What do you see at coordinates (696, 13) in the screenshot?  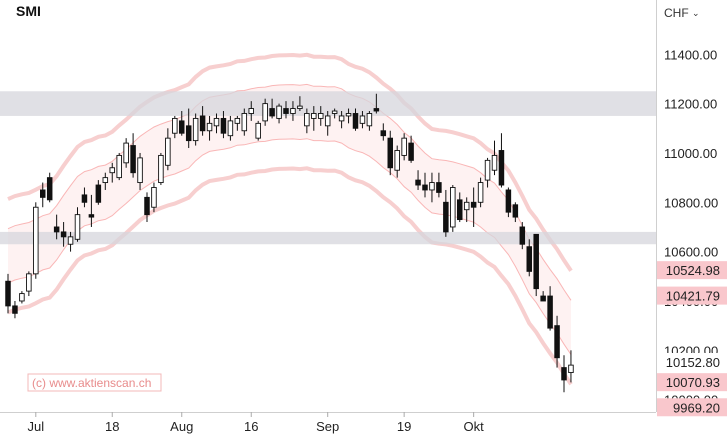 I see `chevron-down-icon: ⌄` at bounding box center [696, 13].